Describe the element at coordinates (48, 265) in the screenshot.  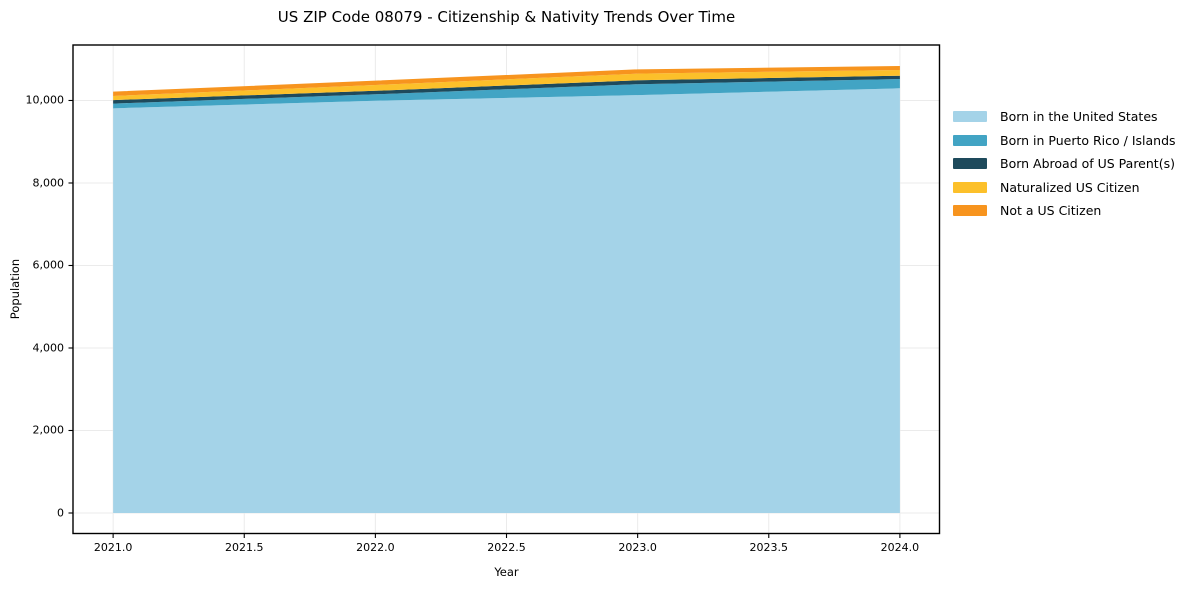
I see `y-tick-label: 6,000` at that location.